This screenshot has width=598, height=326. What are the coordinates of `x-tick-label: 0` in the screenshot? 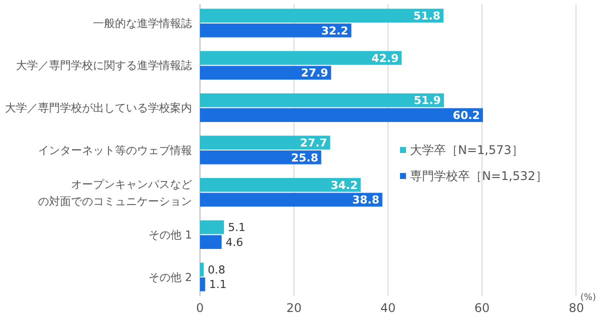 It's located at (200, 308).